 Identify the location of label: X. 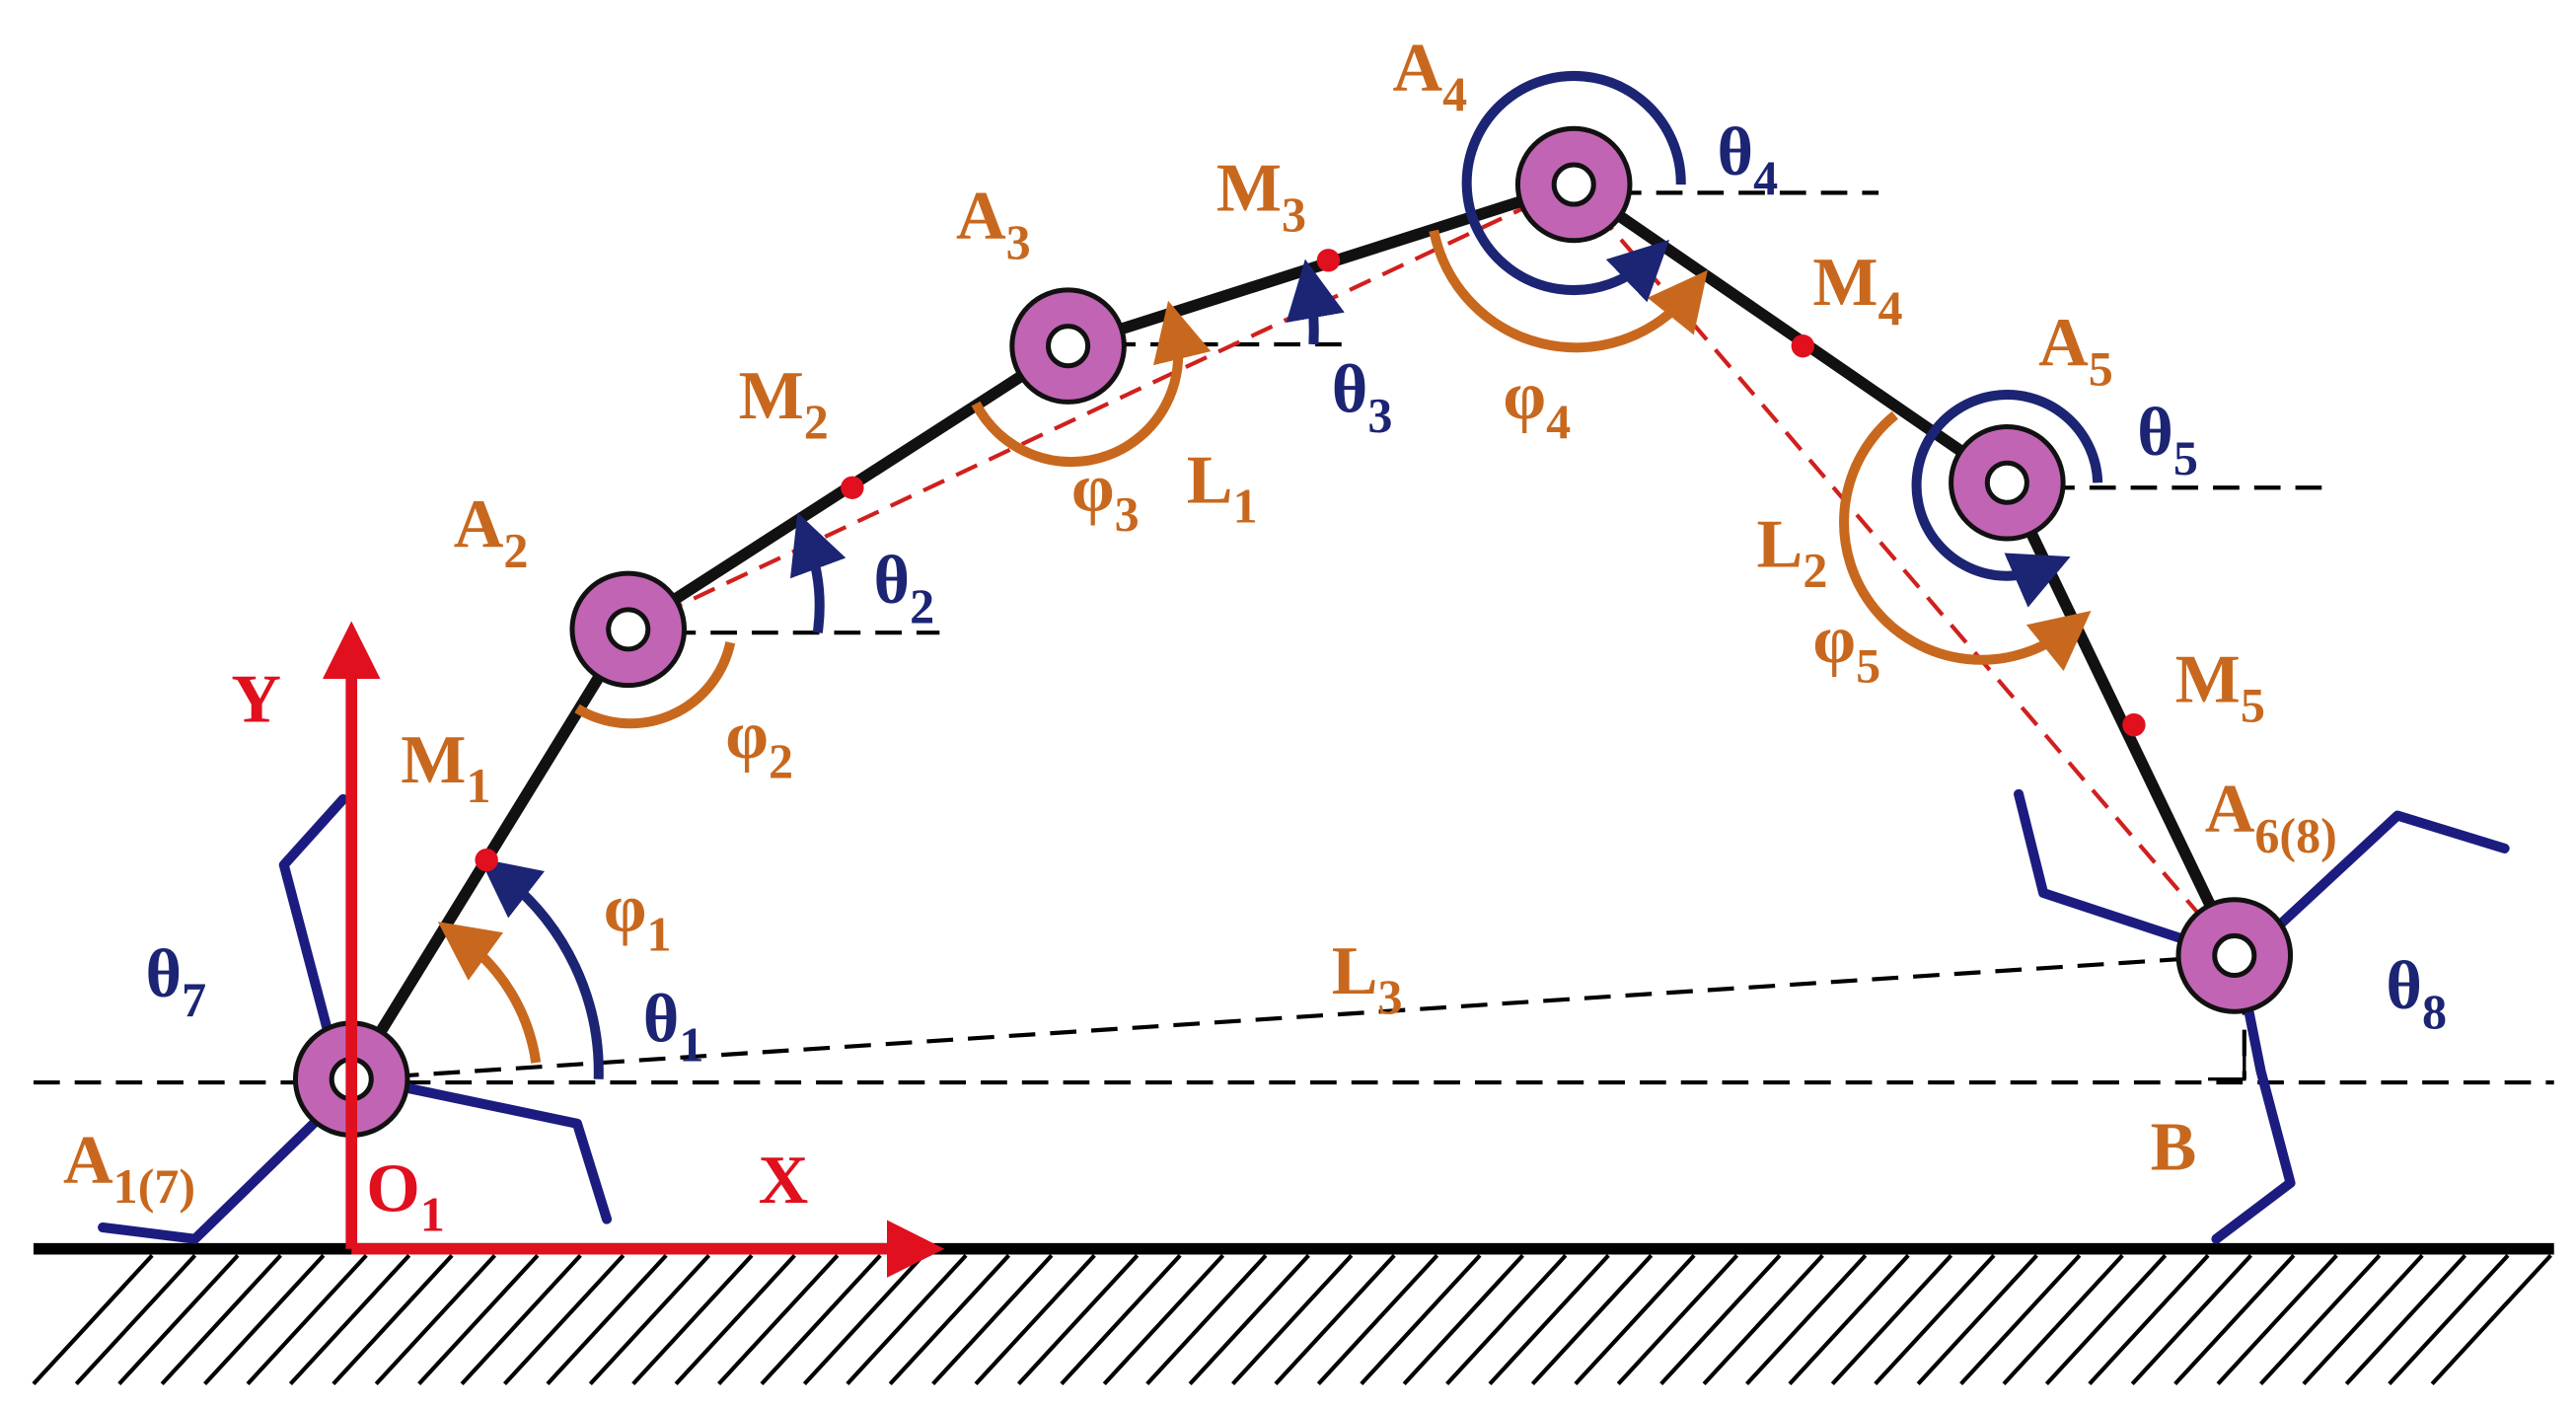
(784, 1181).